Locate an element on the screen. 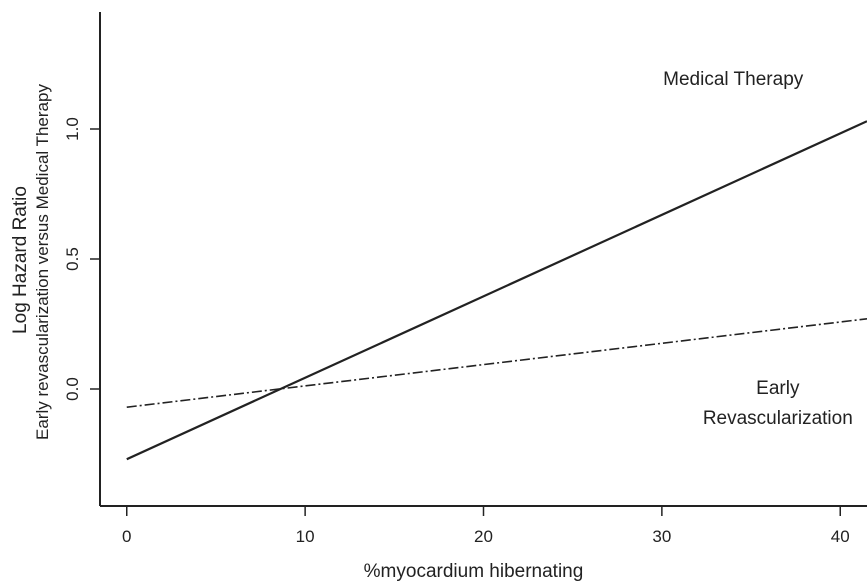  annotations: Medical Therapy Early Revascularization is located at coordinates (758, 249).